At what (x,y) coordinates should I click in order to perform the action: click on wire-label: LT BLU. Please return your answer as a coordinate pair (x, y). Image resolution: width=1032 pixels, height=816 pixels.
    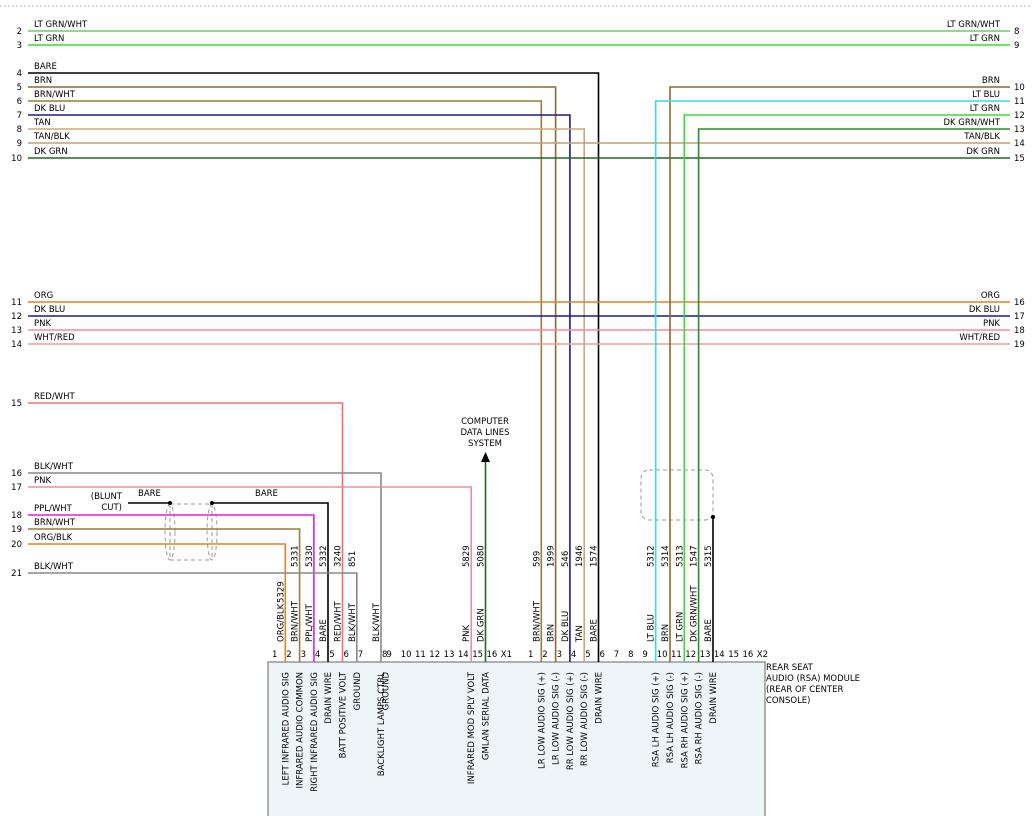
    Looking at the image, I should click on (986, 95).